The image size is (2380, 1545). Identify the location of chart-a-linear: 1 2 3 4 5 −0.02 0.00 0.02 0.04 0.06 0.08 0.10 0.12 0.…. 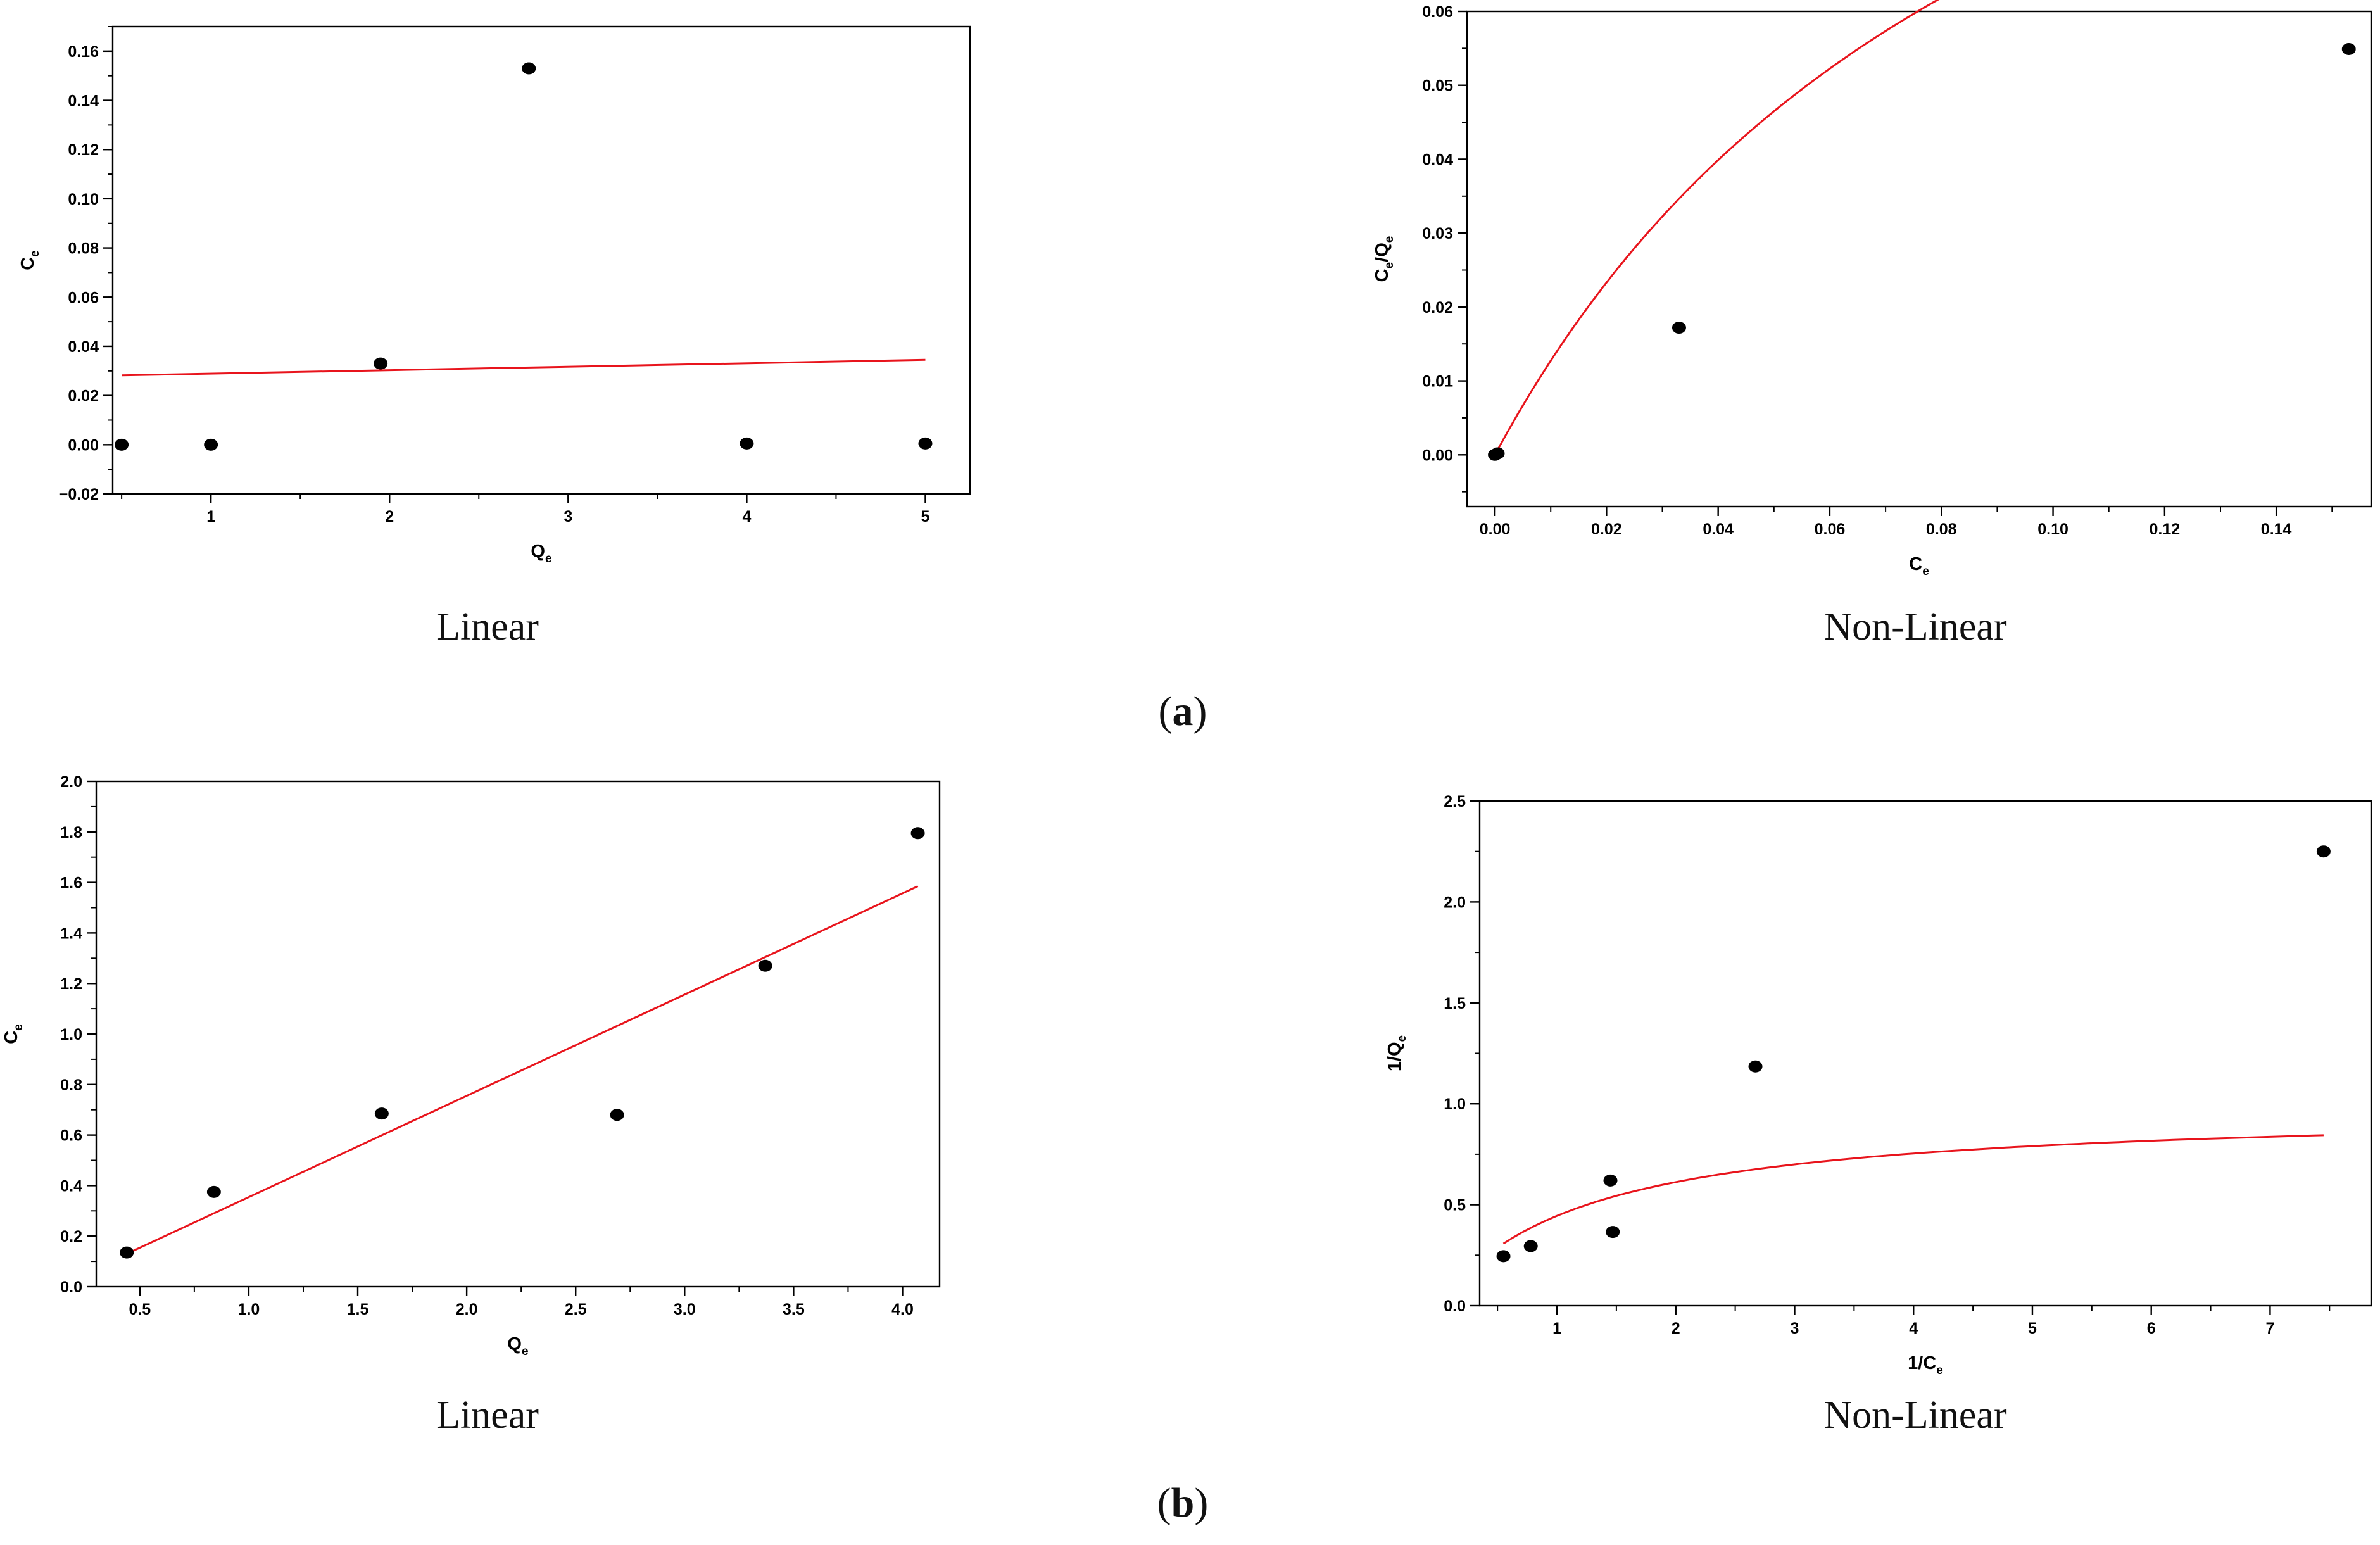
(494, 295).